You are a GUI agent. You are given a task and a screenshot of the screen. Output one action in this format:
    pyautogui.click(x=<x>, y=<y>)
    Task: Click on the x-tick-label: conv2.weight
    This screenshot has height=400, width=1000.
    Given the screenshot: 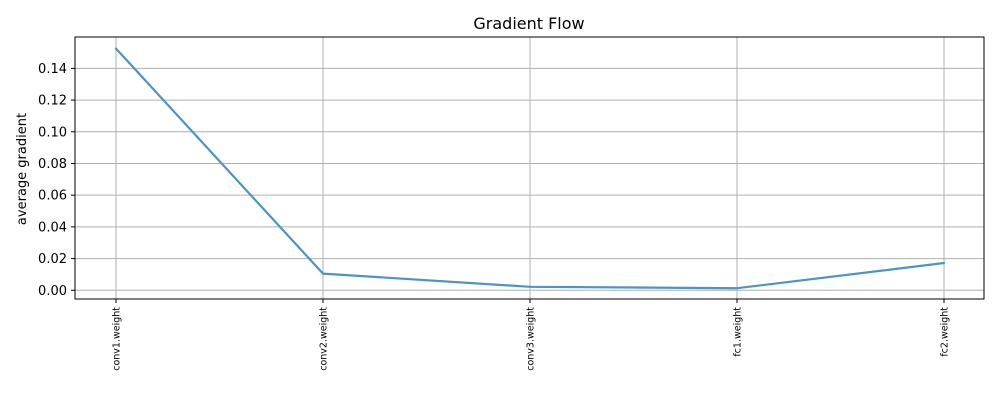 What is the action you would take?
    pyautogui.click(x=324, y=339)
    